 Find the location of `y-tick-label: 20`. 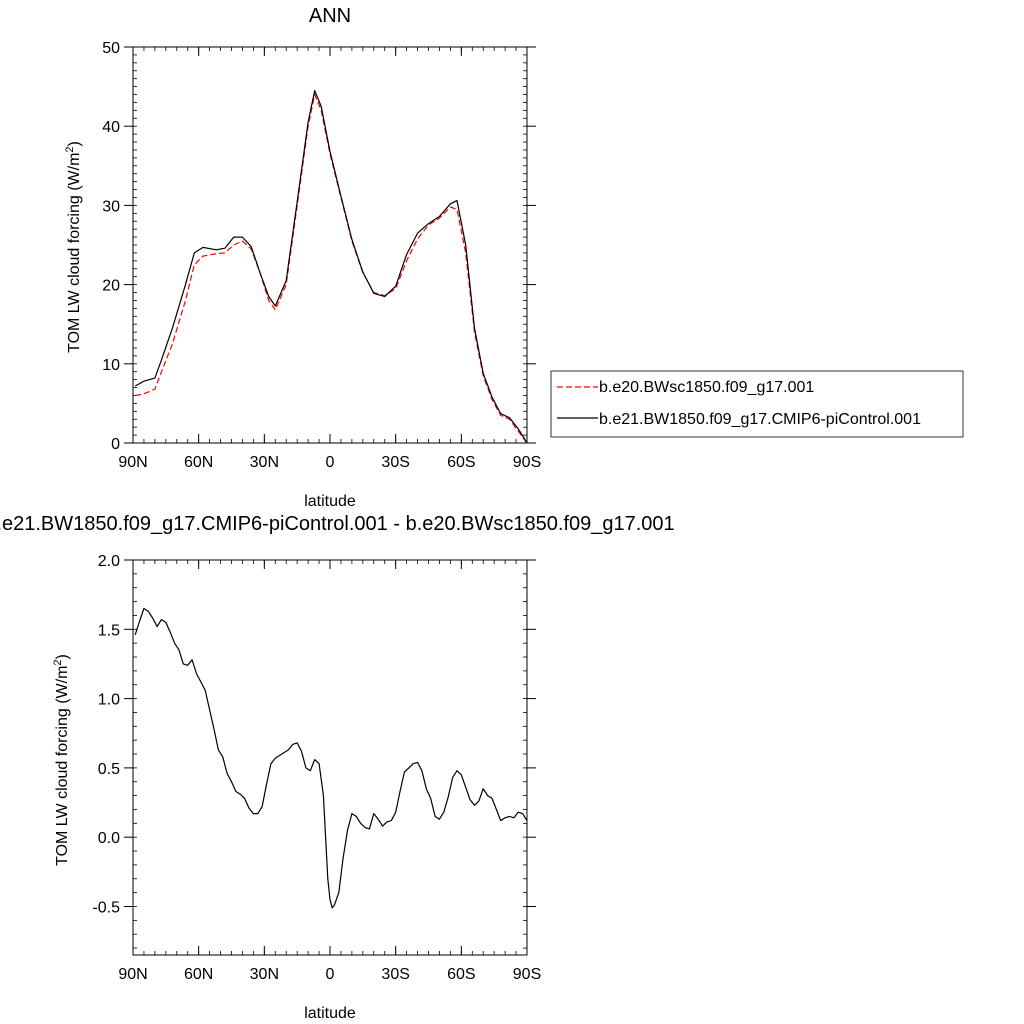

y-tick-label: 20 is located at coordinates (111, 286).